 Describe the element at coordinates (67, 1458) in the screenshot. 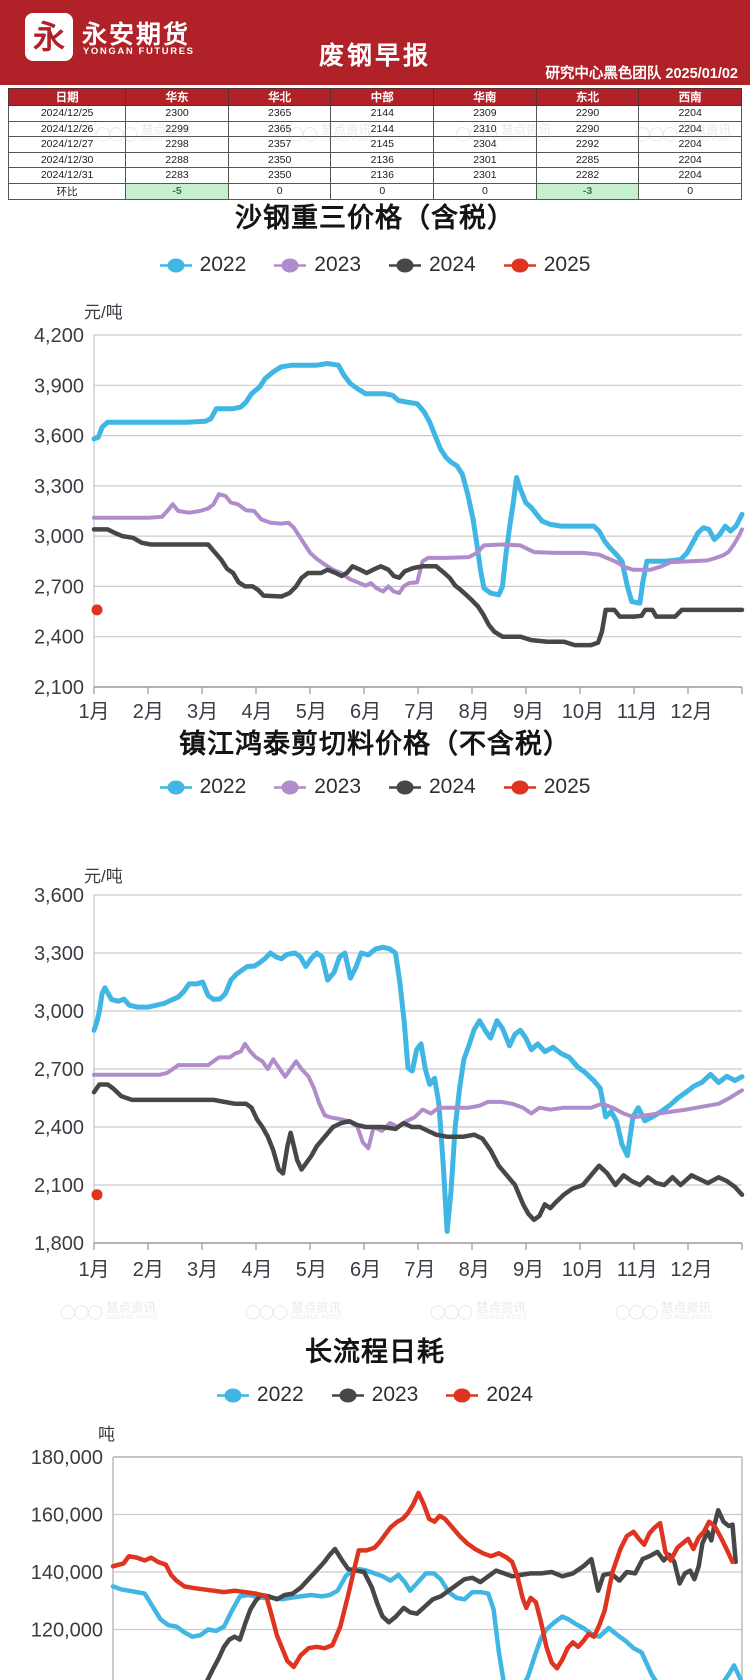

I see `svg-text: 180,000` at that location.